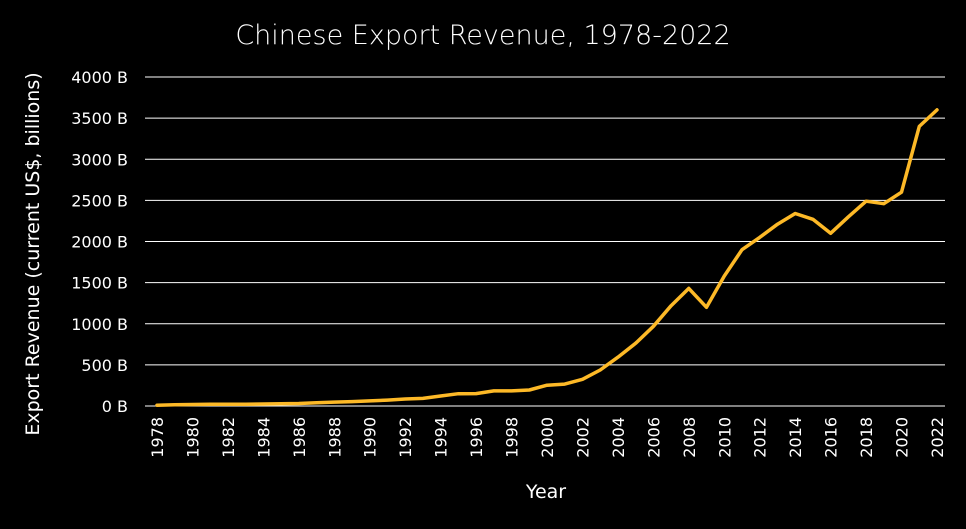 The width and height of the screenshot is (966, 529). Describe the element at coordinates (99, 118) in the screenshot. I see `y-tick-label: 3500 B` at that location.